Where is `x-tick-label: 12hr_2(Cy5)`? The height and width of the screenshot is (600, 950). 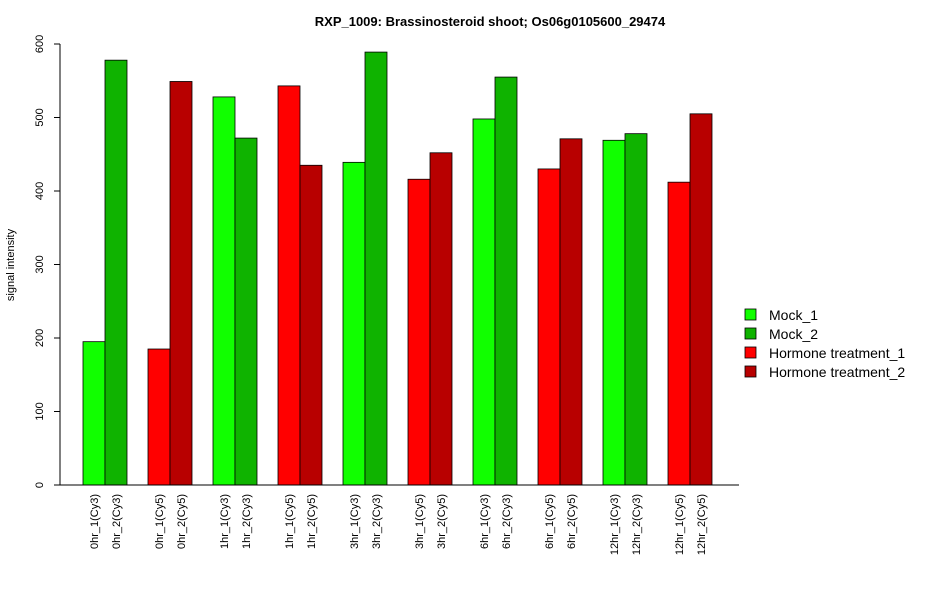
x-tick-label: 12hr_2(Cy5) is located at coordinates (702, 524).